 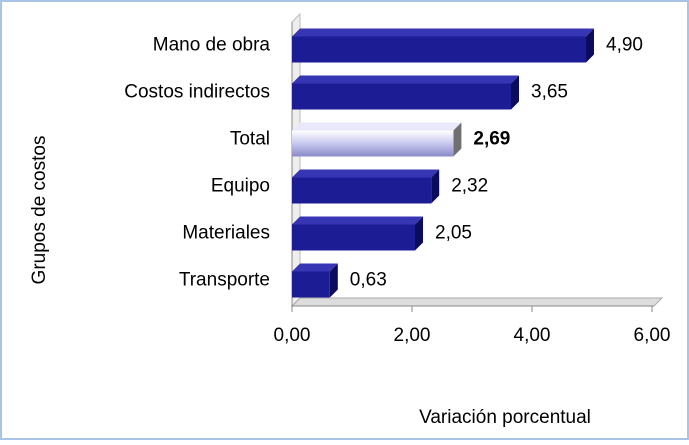 I want to click on y-tick-label: Costos indirectos, so click(x=197, y=92).